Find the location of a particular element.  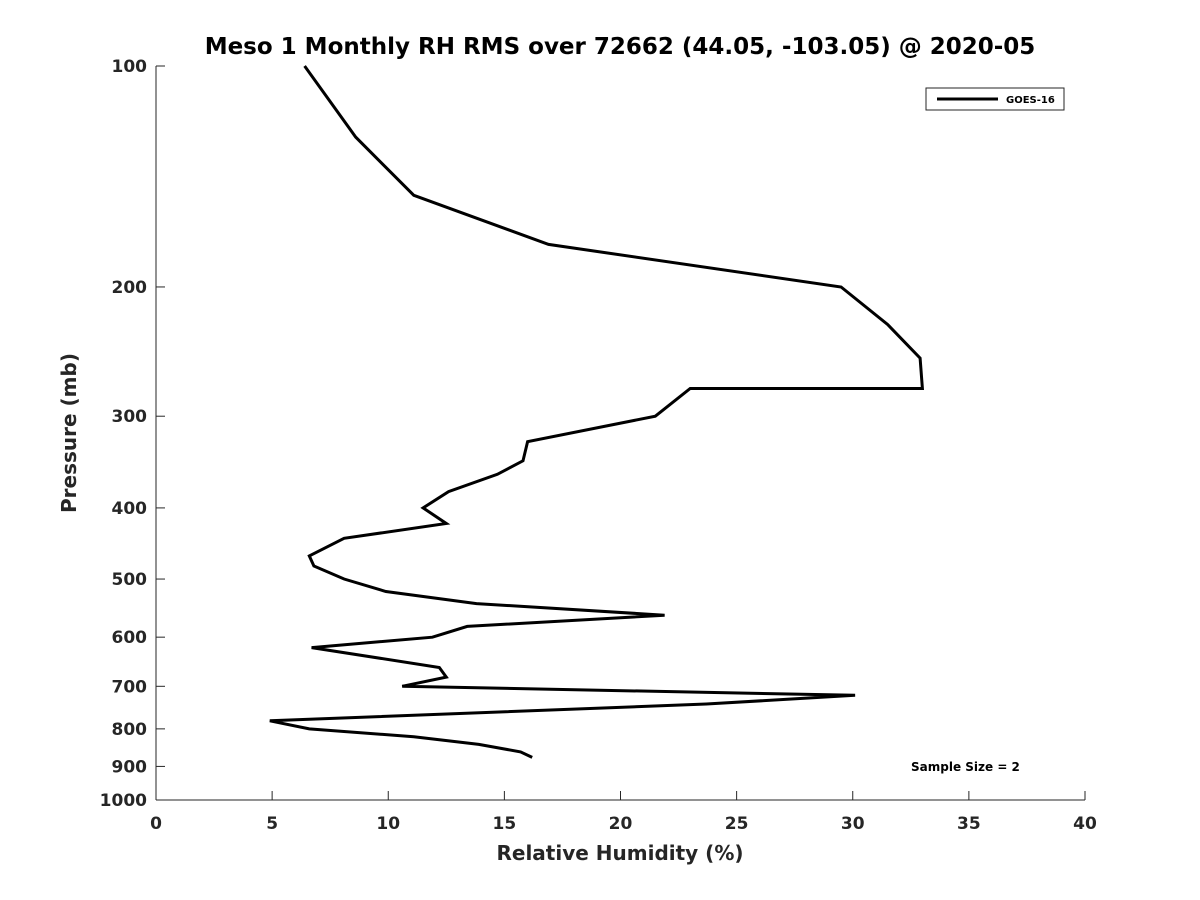

y-tick-label: 600 is located at coordinates (130, 638).